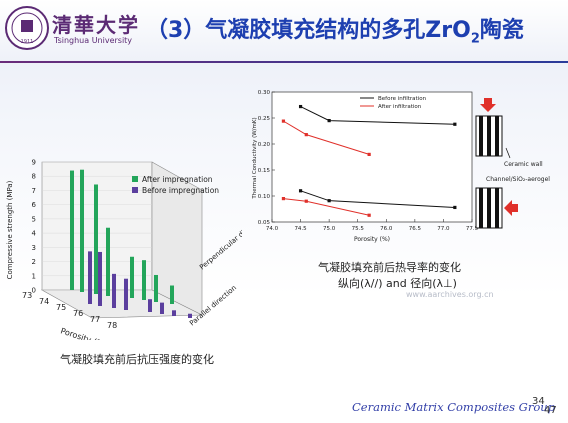  Describe the element at coordinates (369, 160) in the screenshot. I see `series-lines` at that location.